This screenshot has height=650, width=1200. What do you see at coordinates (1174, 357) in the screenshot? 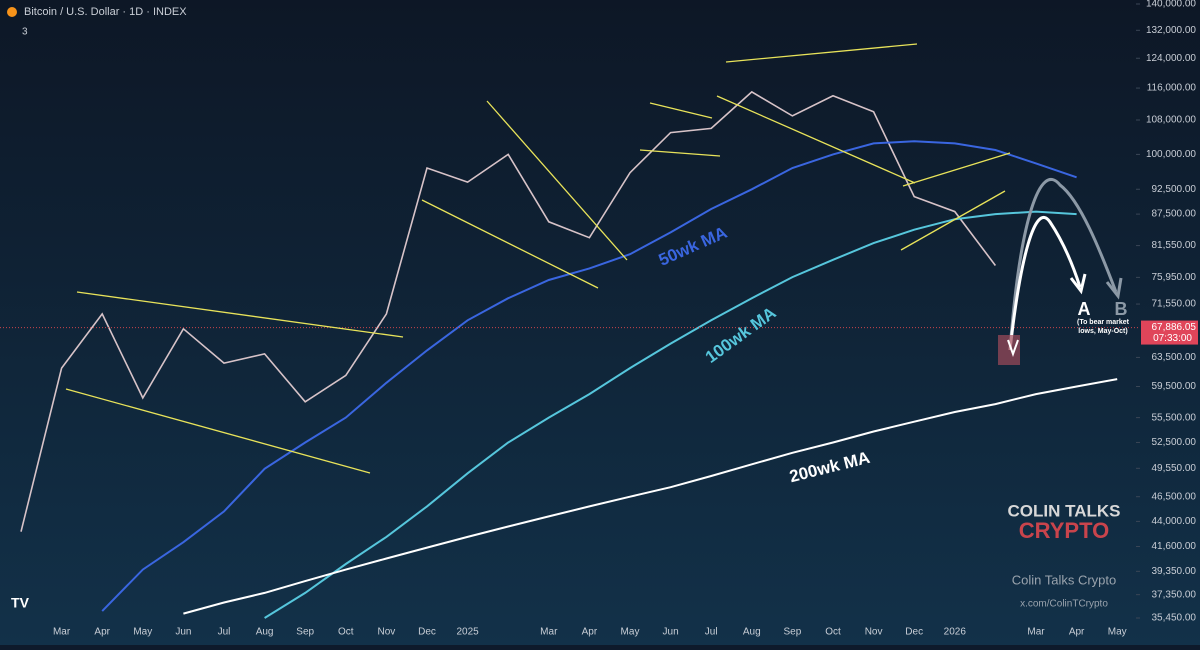
I see `y-tick-label: 63,500.00` at bounding box center [1174, 357].